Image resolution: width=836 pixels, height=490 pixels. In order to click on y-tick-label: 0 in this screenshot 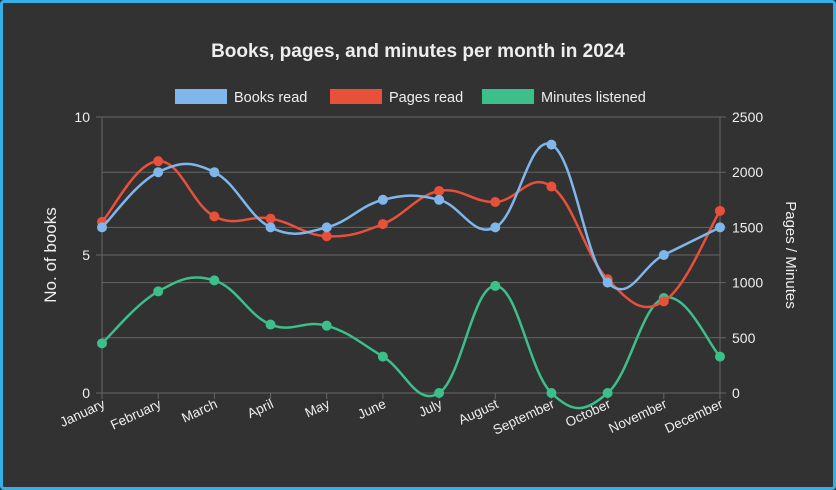, I will do `click(86, 393)`.